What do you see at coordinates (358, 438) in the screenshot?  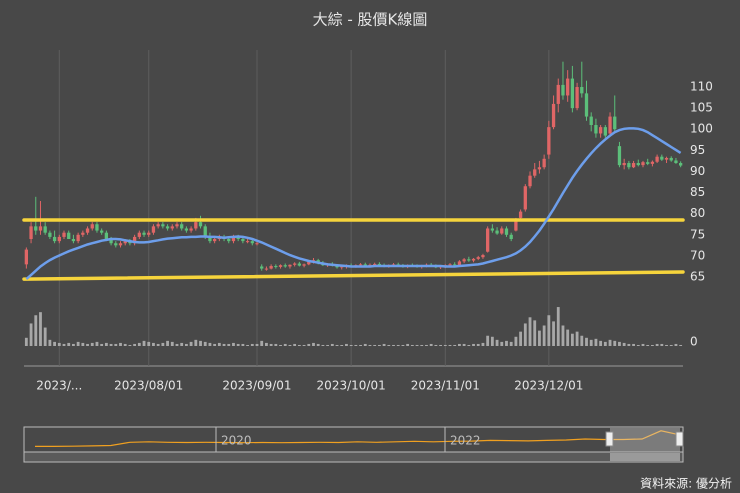 I see `navigator-line` at bounding box center [358, 438].